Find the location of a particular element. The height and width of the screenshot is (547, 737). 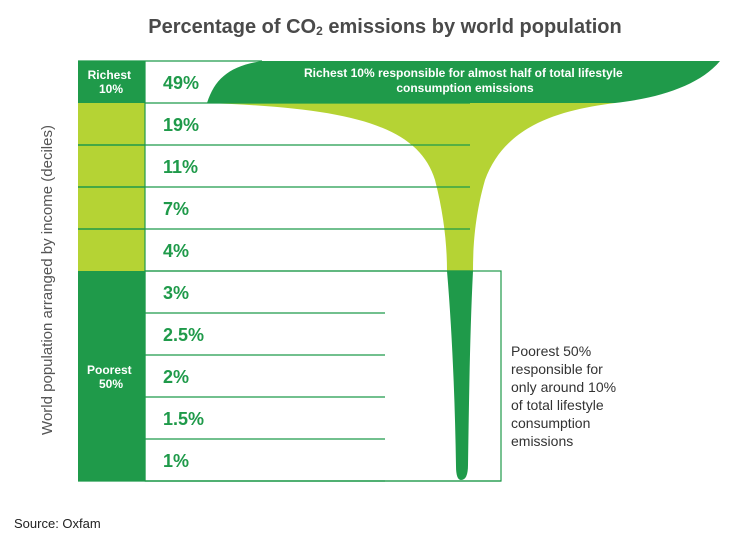

poorest-label-line1: Poorest is located at coordinates (109, 370).